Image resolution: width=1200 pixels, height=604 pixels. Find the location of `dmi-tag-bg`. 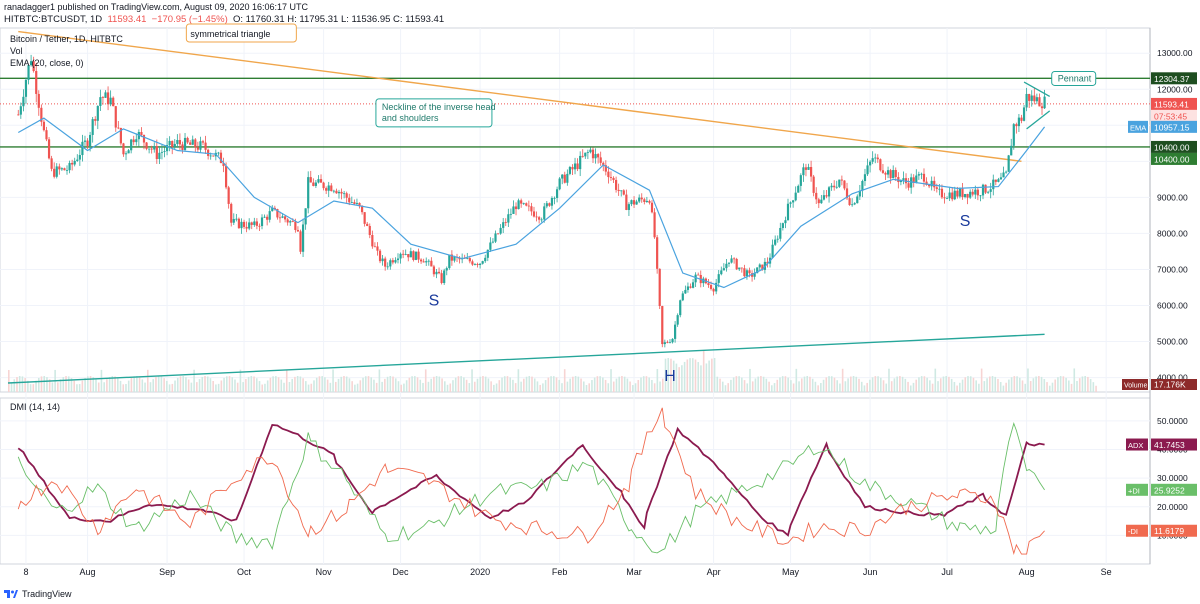

dmi-tag-bg is located at coordinates (1137, 489).